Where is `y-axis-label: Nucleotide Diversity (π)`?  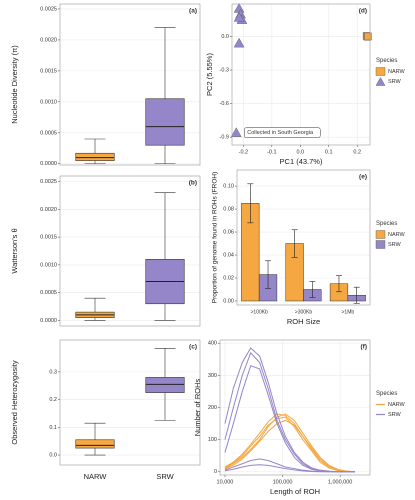
y-axis-label: Nucleotide Diversity (π) is located at coordinates (14, 84).